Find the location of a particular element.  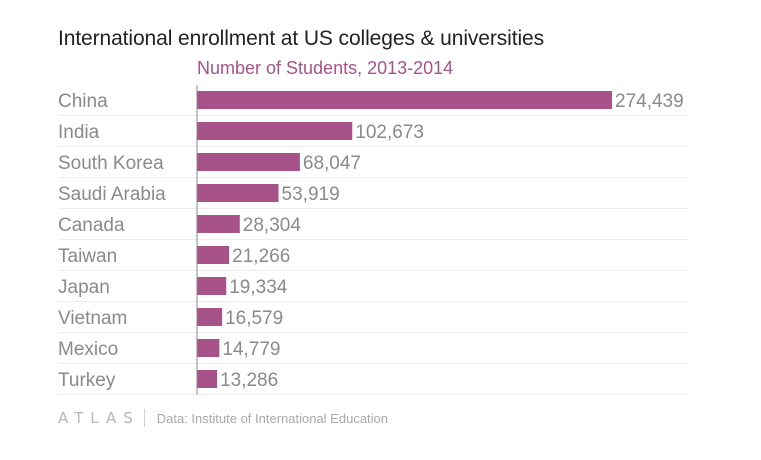

value-label: 19,334 is located at coordinates (258, 287).